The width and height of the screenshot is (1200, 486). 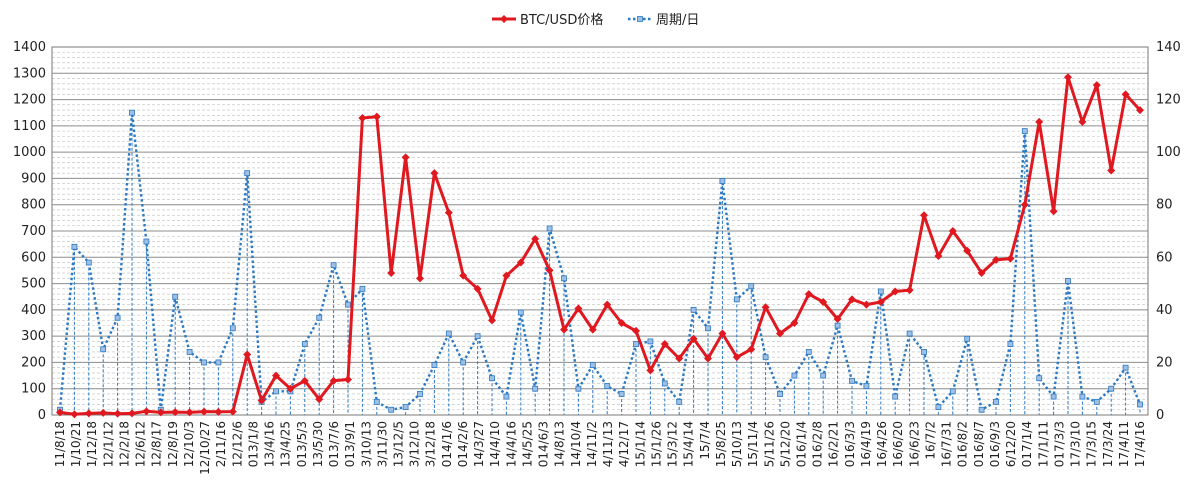 What do you see at coordinates (1059, 444) in the screenshot?
I see `x-tick-label: 017/3/3` at bounding box center [1059, 444].